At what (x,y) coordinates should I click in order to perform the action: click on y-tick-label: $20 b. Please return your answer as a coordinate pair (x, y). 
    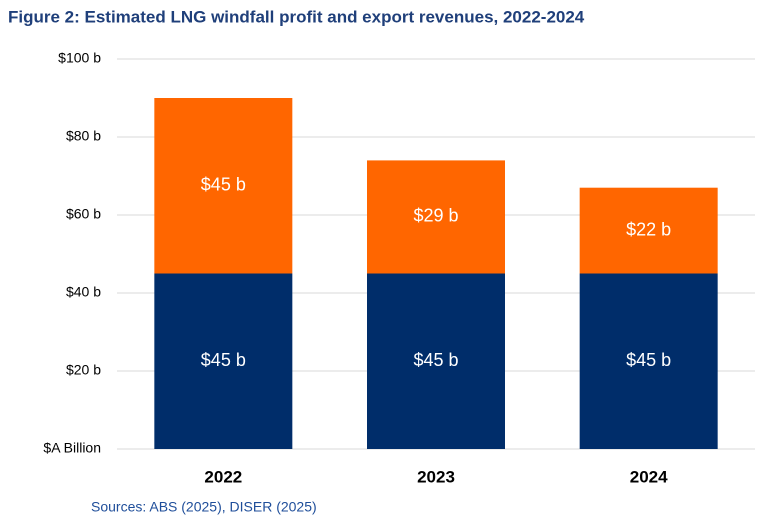
    Looking at the image, I should click on (83, 370).